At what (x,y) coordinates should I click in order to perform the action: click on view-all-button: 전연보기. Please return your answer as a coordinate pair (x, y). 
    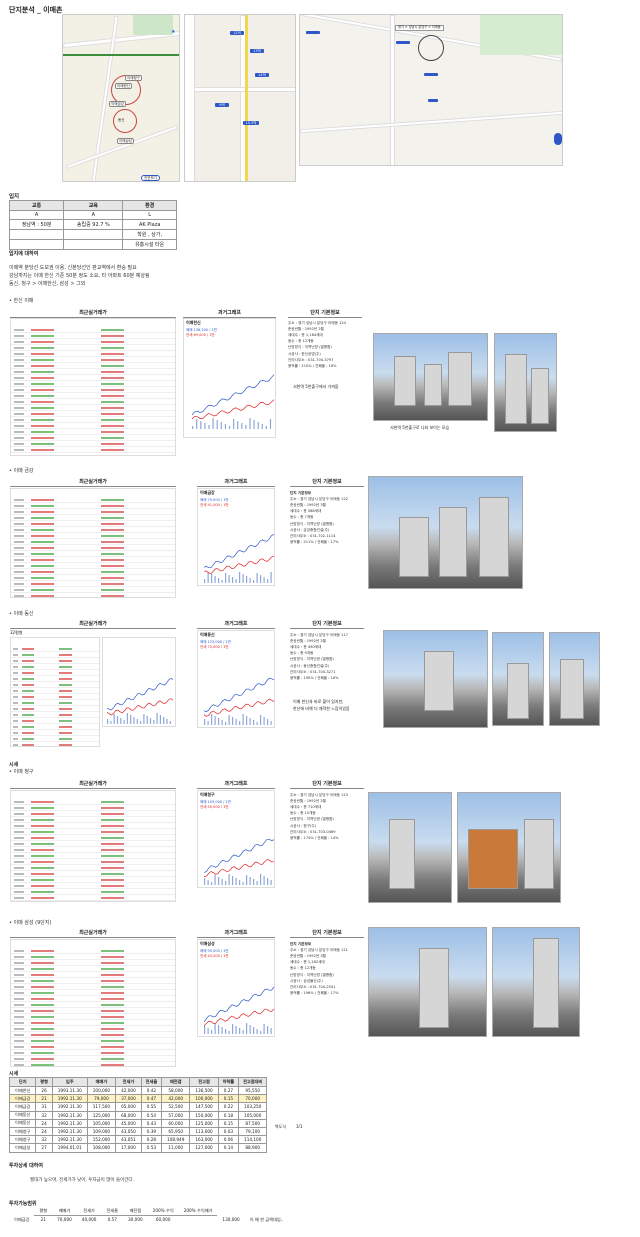
    Looking at the image, I should click on (150, 178).